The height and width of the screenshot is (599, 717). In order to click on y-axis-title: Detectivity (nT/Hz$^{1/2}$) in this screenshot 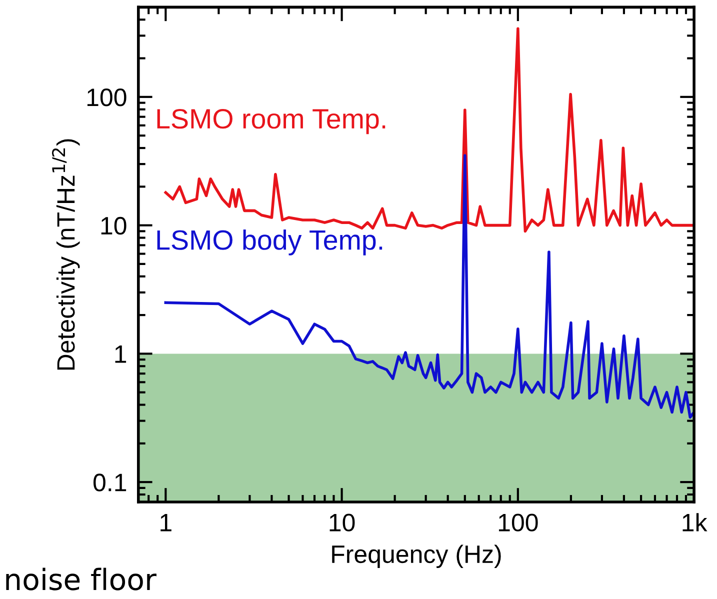, I will do `click(66, 254)`.